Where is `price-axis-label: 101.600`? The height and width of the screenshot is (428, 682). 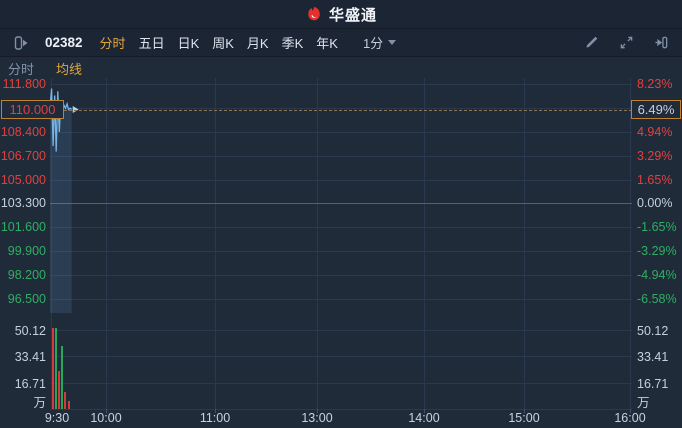 price-axis-label: 101.600 is located at coordinates (23, 227).